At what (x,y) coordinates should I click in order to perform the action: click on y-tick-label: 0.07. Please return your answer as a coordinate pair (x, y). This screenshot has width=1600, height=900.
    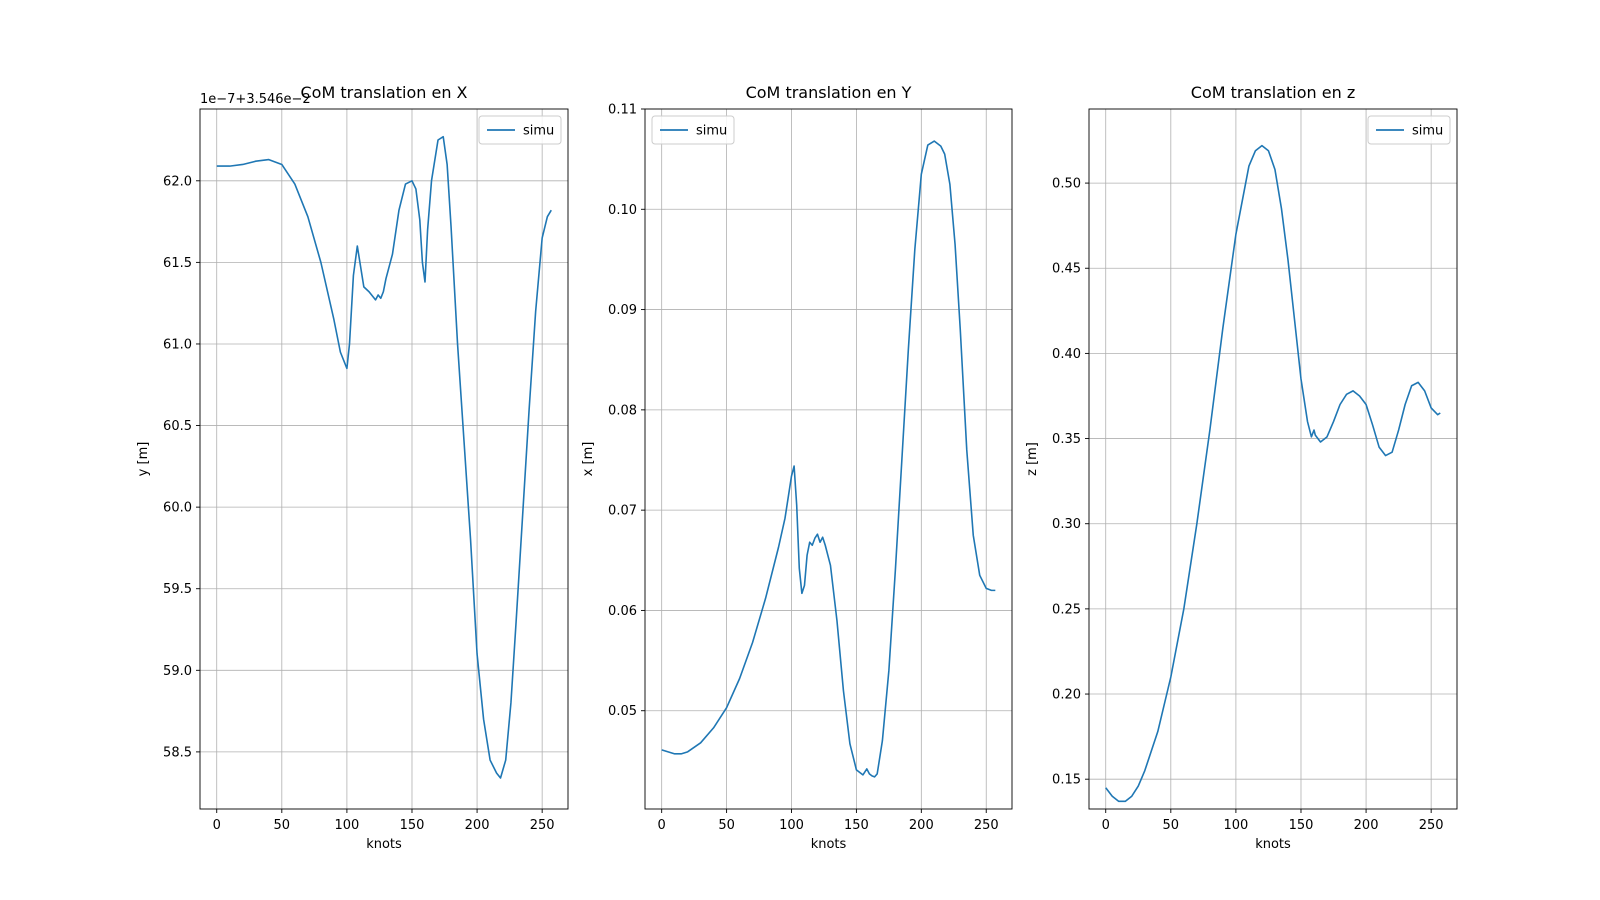
    Looking at the image, I should click on (622, 511).